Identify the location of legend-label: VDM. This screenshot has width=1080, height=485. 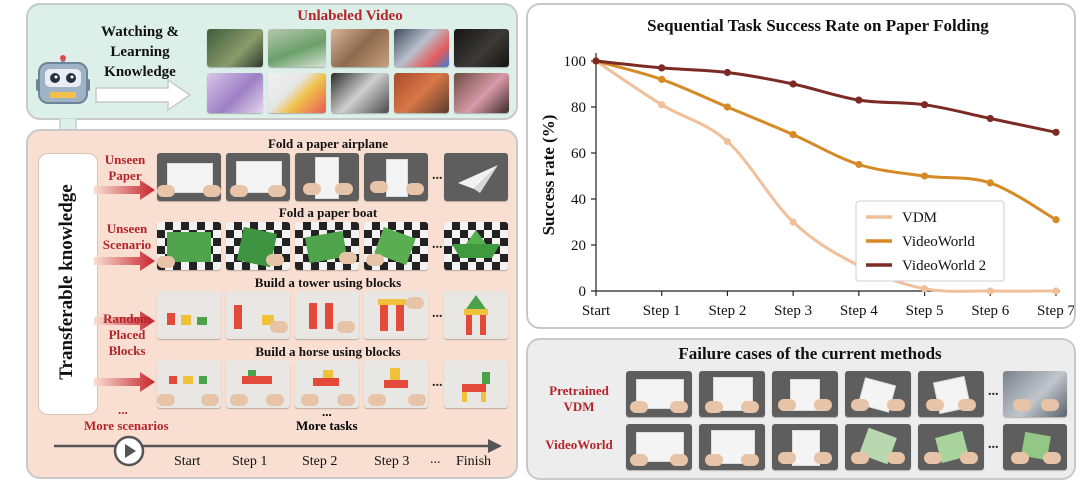
(919, 218).